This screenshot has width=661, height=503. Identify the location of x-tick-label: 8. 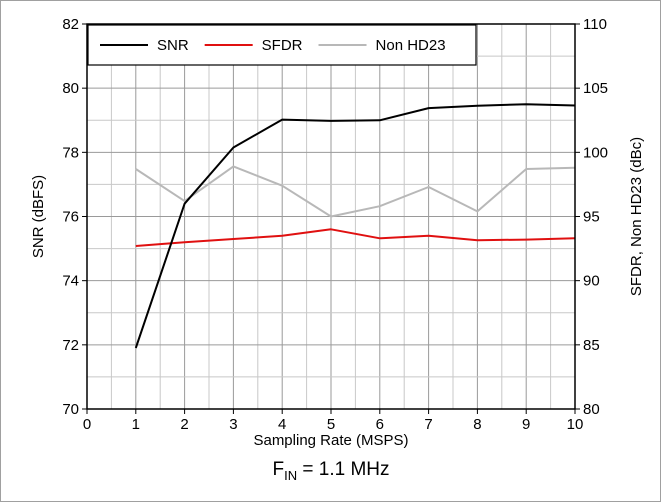
(477, 424).